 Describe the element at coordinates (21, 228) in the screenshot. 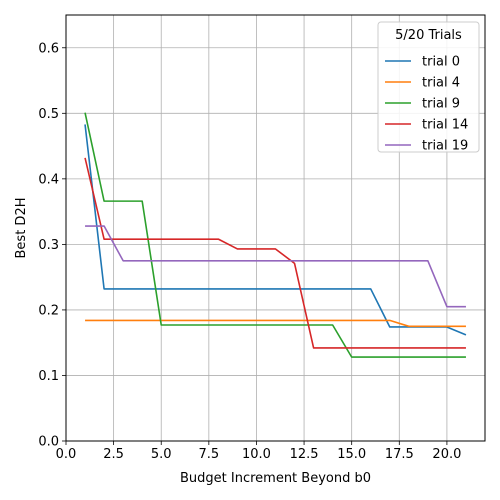

I see `y-axis-label: Best D2H` at that location.